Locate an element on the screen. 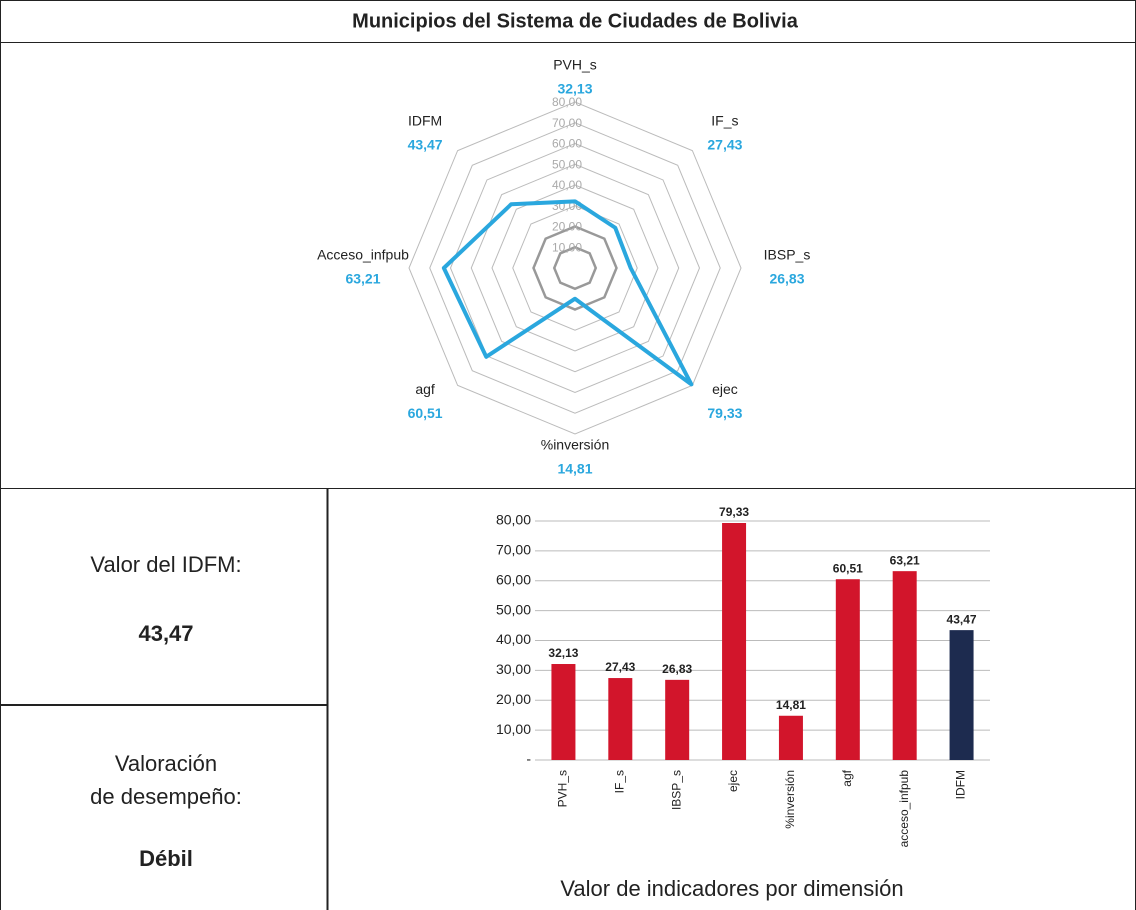  r-tick-label: 20,00 is located at coordinates (567, 227).